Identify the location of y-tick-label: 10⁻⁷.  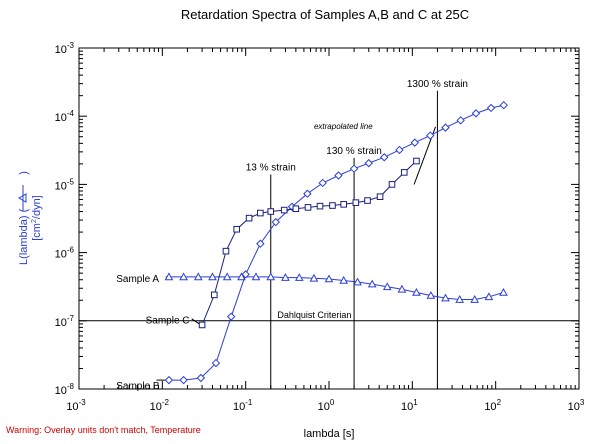
(65, 321).